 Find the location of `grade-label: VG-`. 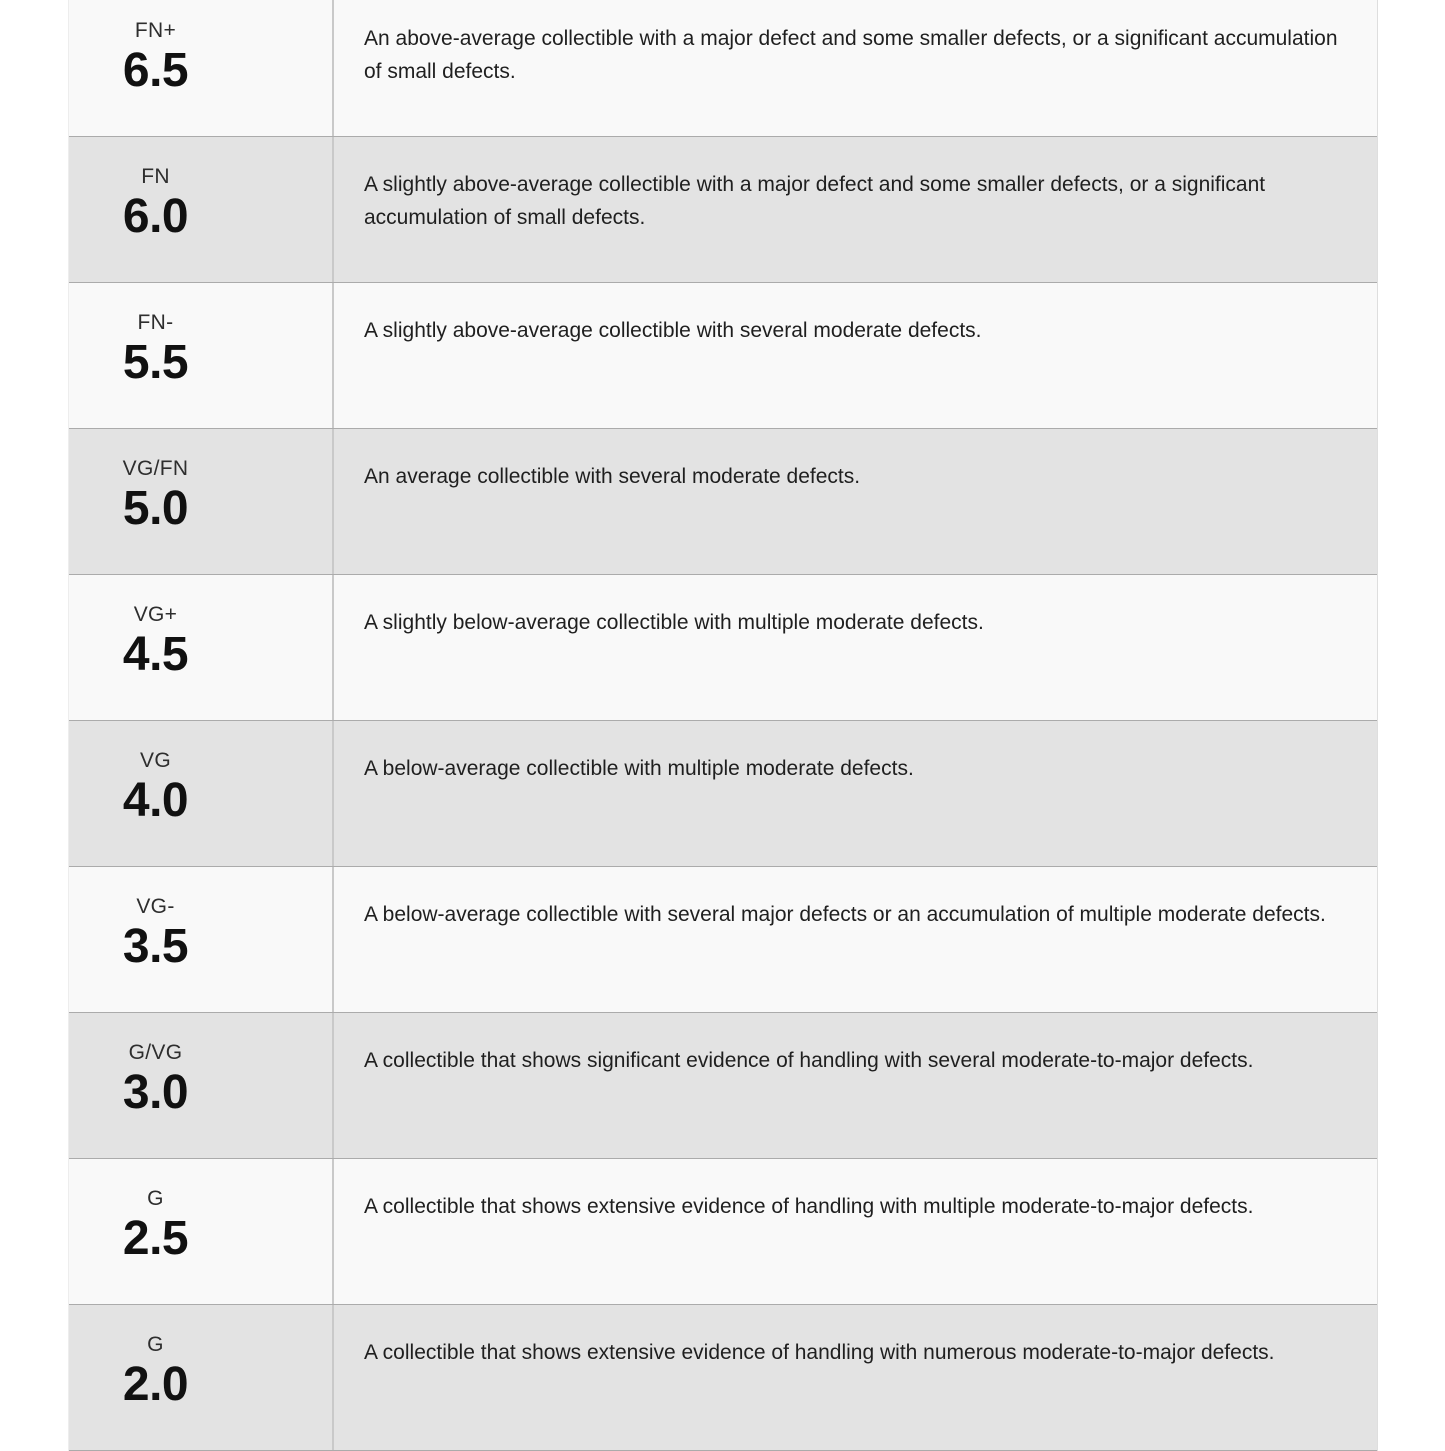

grade-label: VG- is located at coordinates (155, 906).